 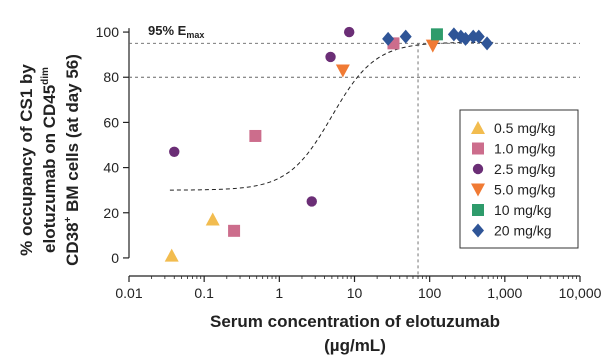 I want to click on x-tick-label: 0.01, so click(x=128, y=293).